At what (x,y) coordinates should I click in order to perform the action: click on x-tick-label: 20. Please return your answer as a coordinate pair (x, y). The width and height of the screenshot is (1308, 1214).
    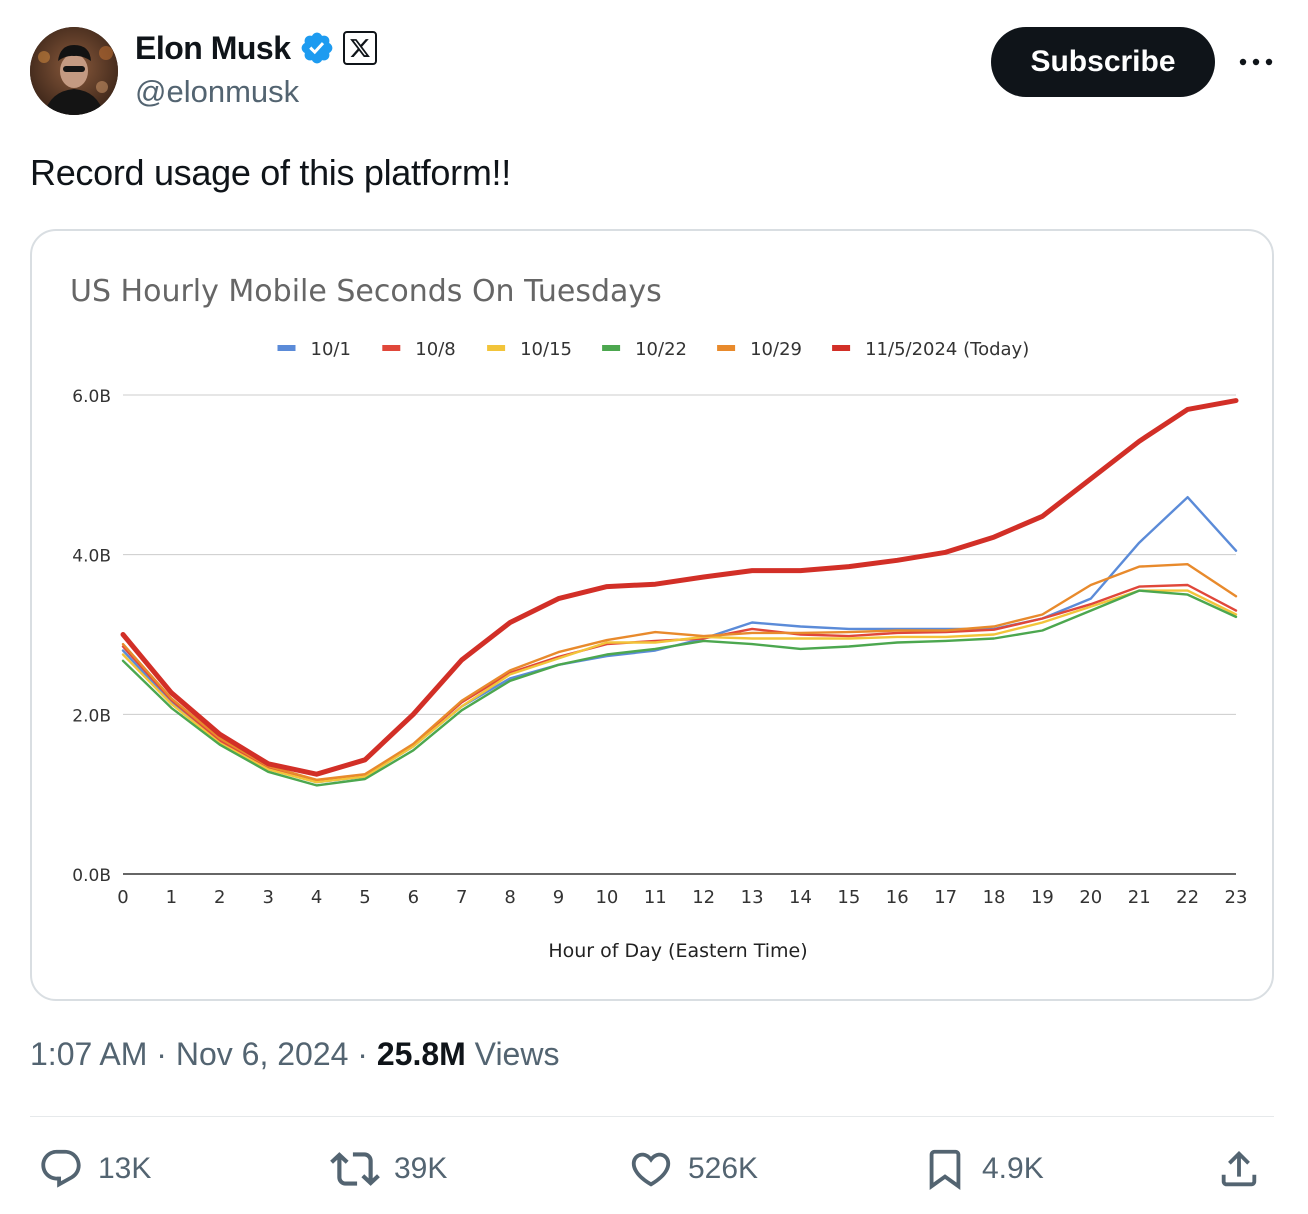
    Looking at the image, I should click on (1090, 897).